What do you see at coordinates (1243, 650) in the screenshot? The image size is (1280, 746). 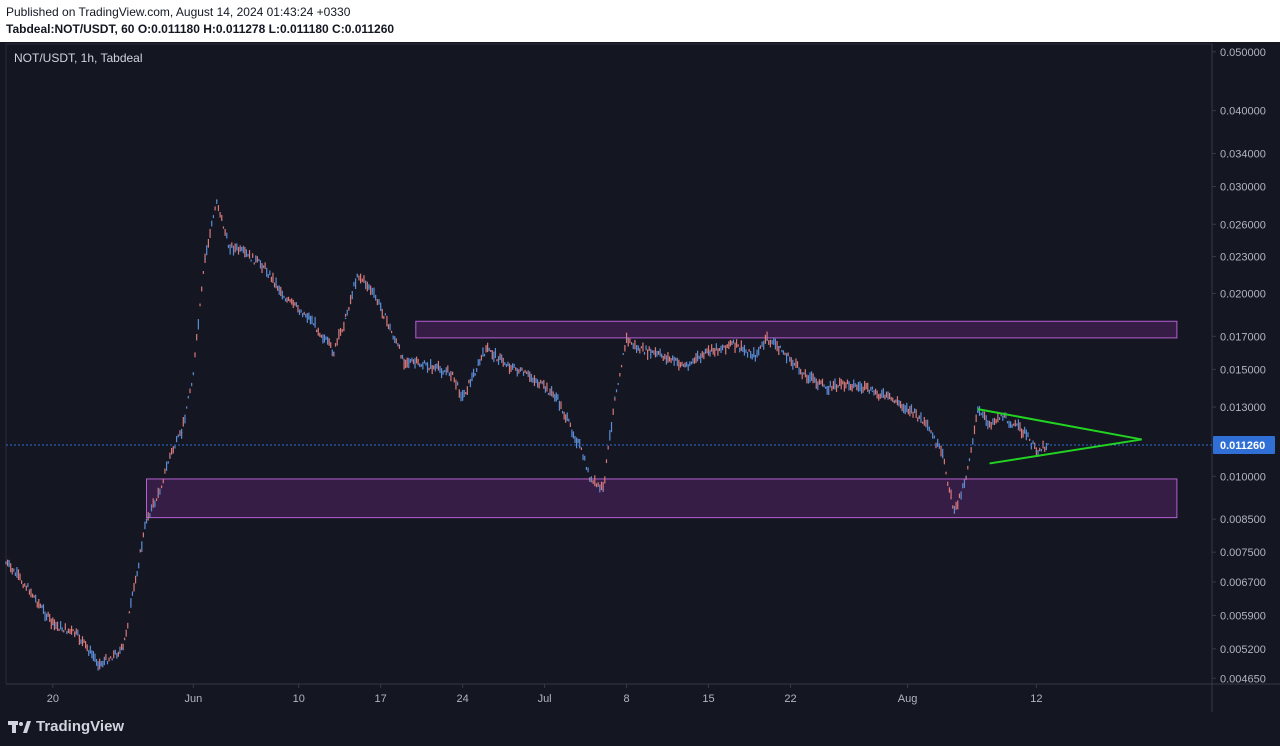 I see `y-tick-label: 0.005200` at bounding box center [1243, 650].